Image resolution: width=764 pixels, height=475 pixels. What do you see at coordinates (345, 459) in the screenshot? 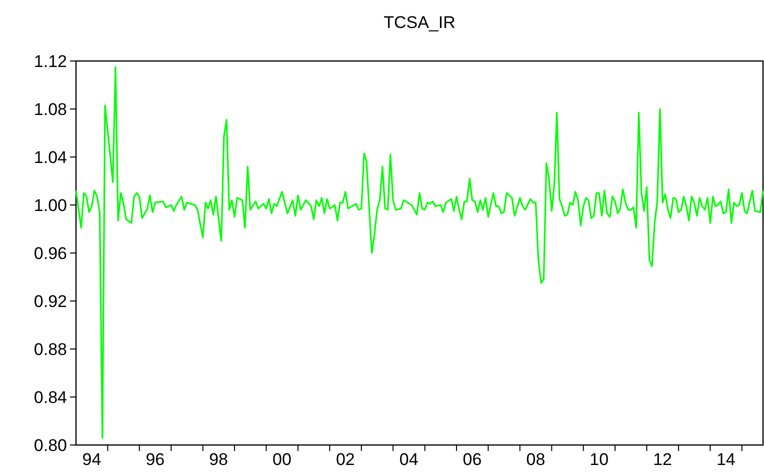
I see `x-tick-label: 02` at bounding box center [345, 459].